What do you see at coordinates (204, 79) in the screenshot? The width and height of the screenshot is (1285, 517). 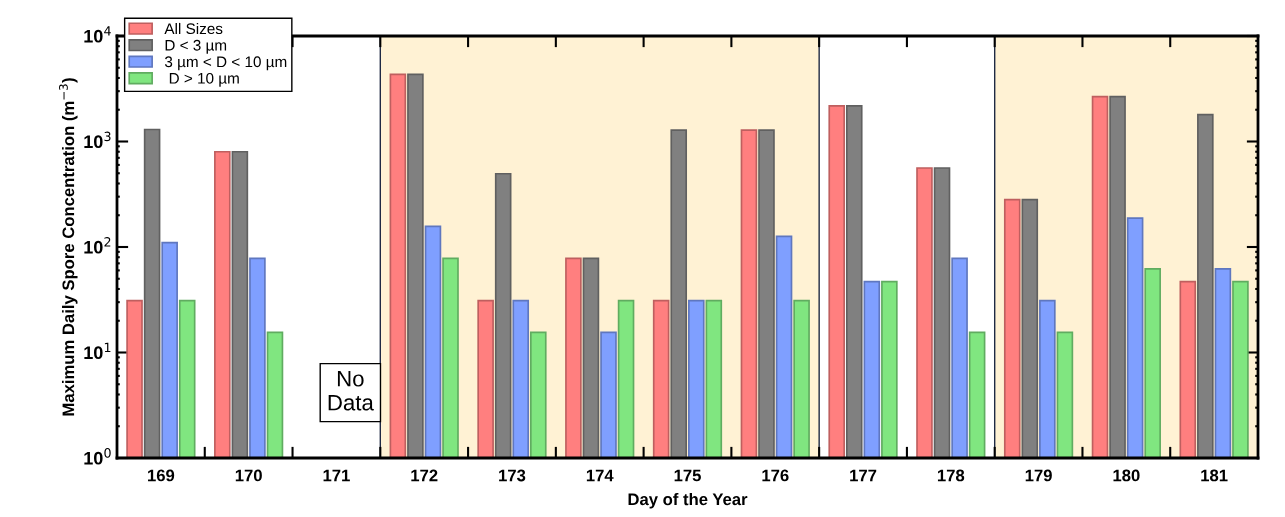 I see `legend-label: D > 10 µm` at bounding box center [204, 79].